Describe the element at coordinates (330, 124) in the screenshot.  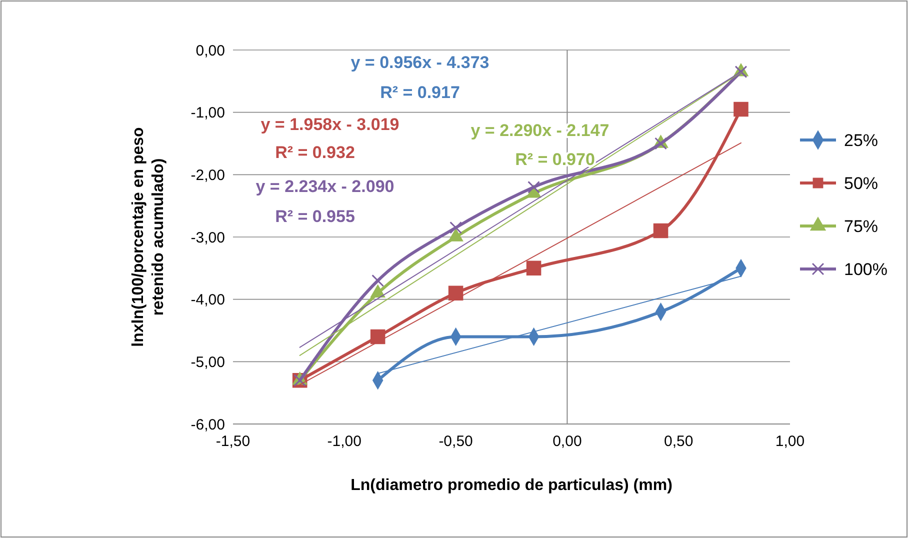
I see `annotation: y = 1.958x - 3.019` at that location.